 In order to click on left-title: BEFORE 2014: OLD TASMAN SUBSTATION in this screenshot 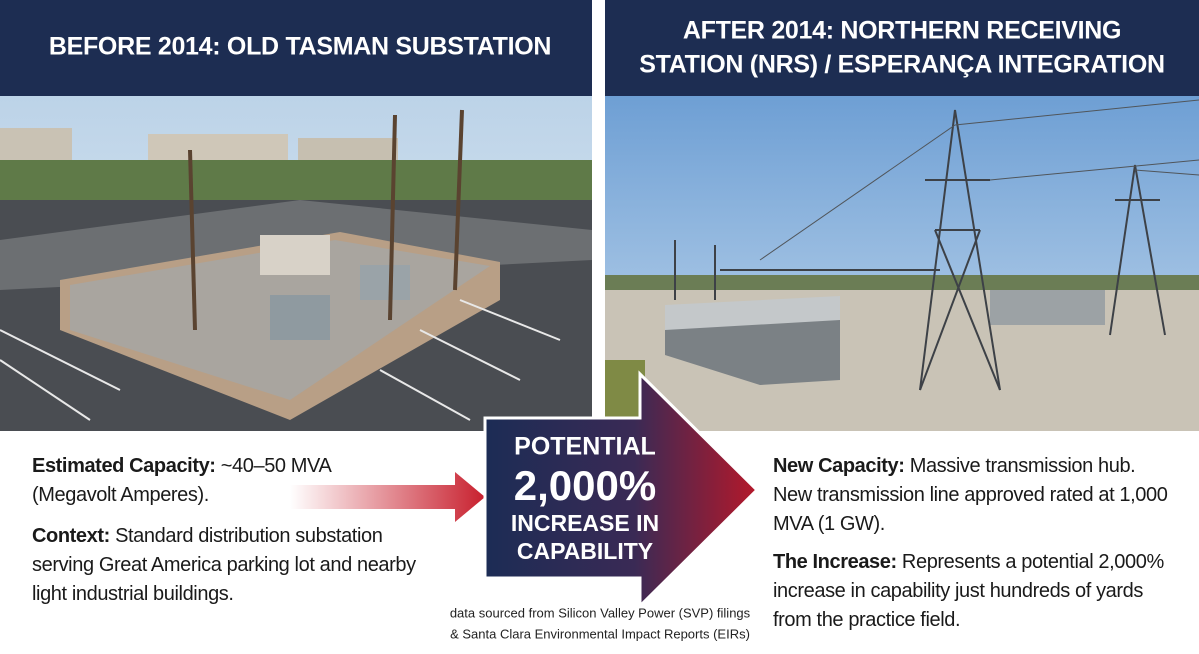, I will do `click(300, 47)`.